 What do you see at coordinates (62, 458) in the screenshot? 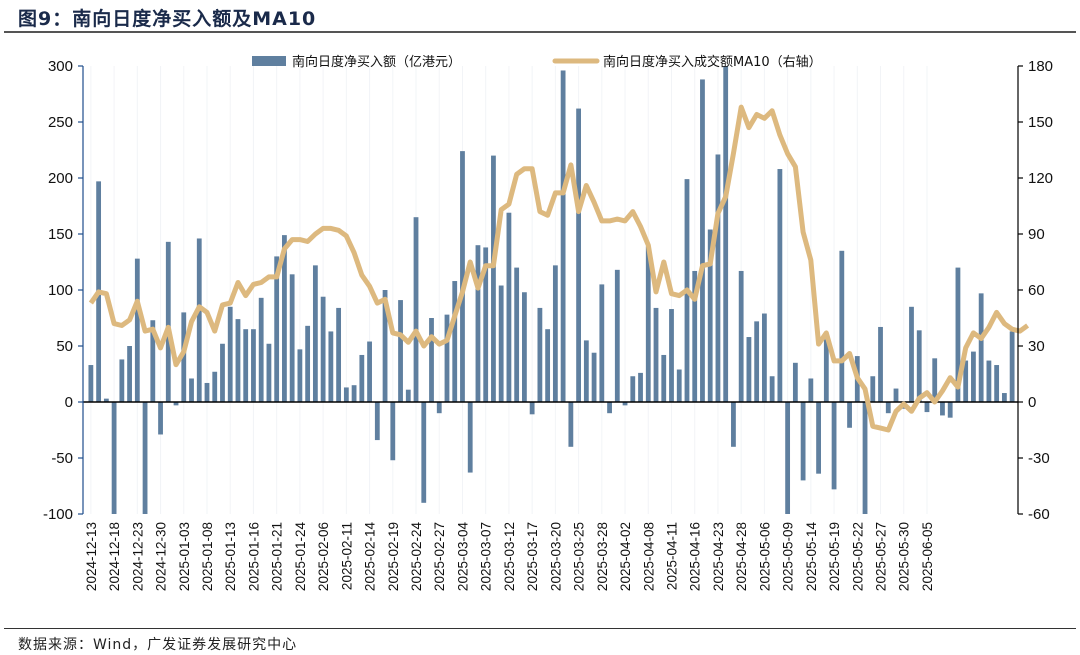
I see `left-tick-label: -50` at bounding box center [62, 458].